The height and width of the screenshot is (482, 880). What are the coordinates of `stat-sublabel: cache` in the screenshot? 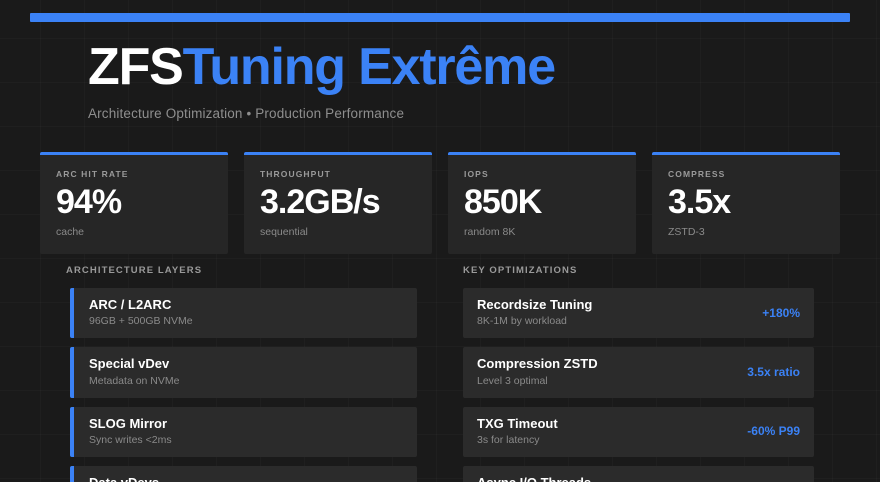 It's located at (70, 231).